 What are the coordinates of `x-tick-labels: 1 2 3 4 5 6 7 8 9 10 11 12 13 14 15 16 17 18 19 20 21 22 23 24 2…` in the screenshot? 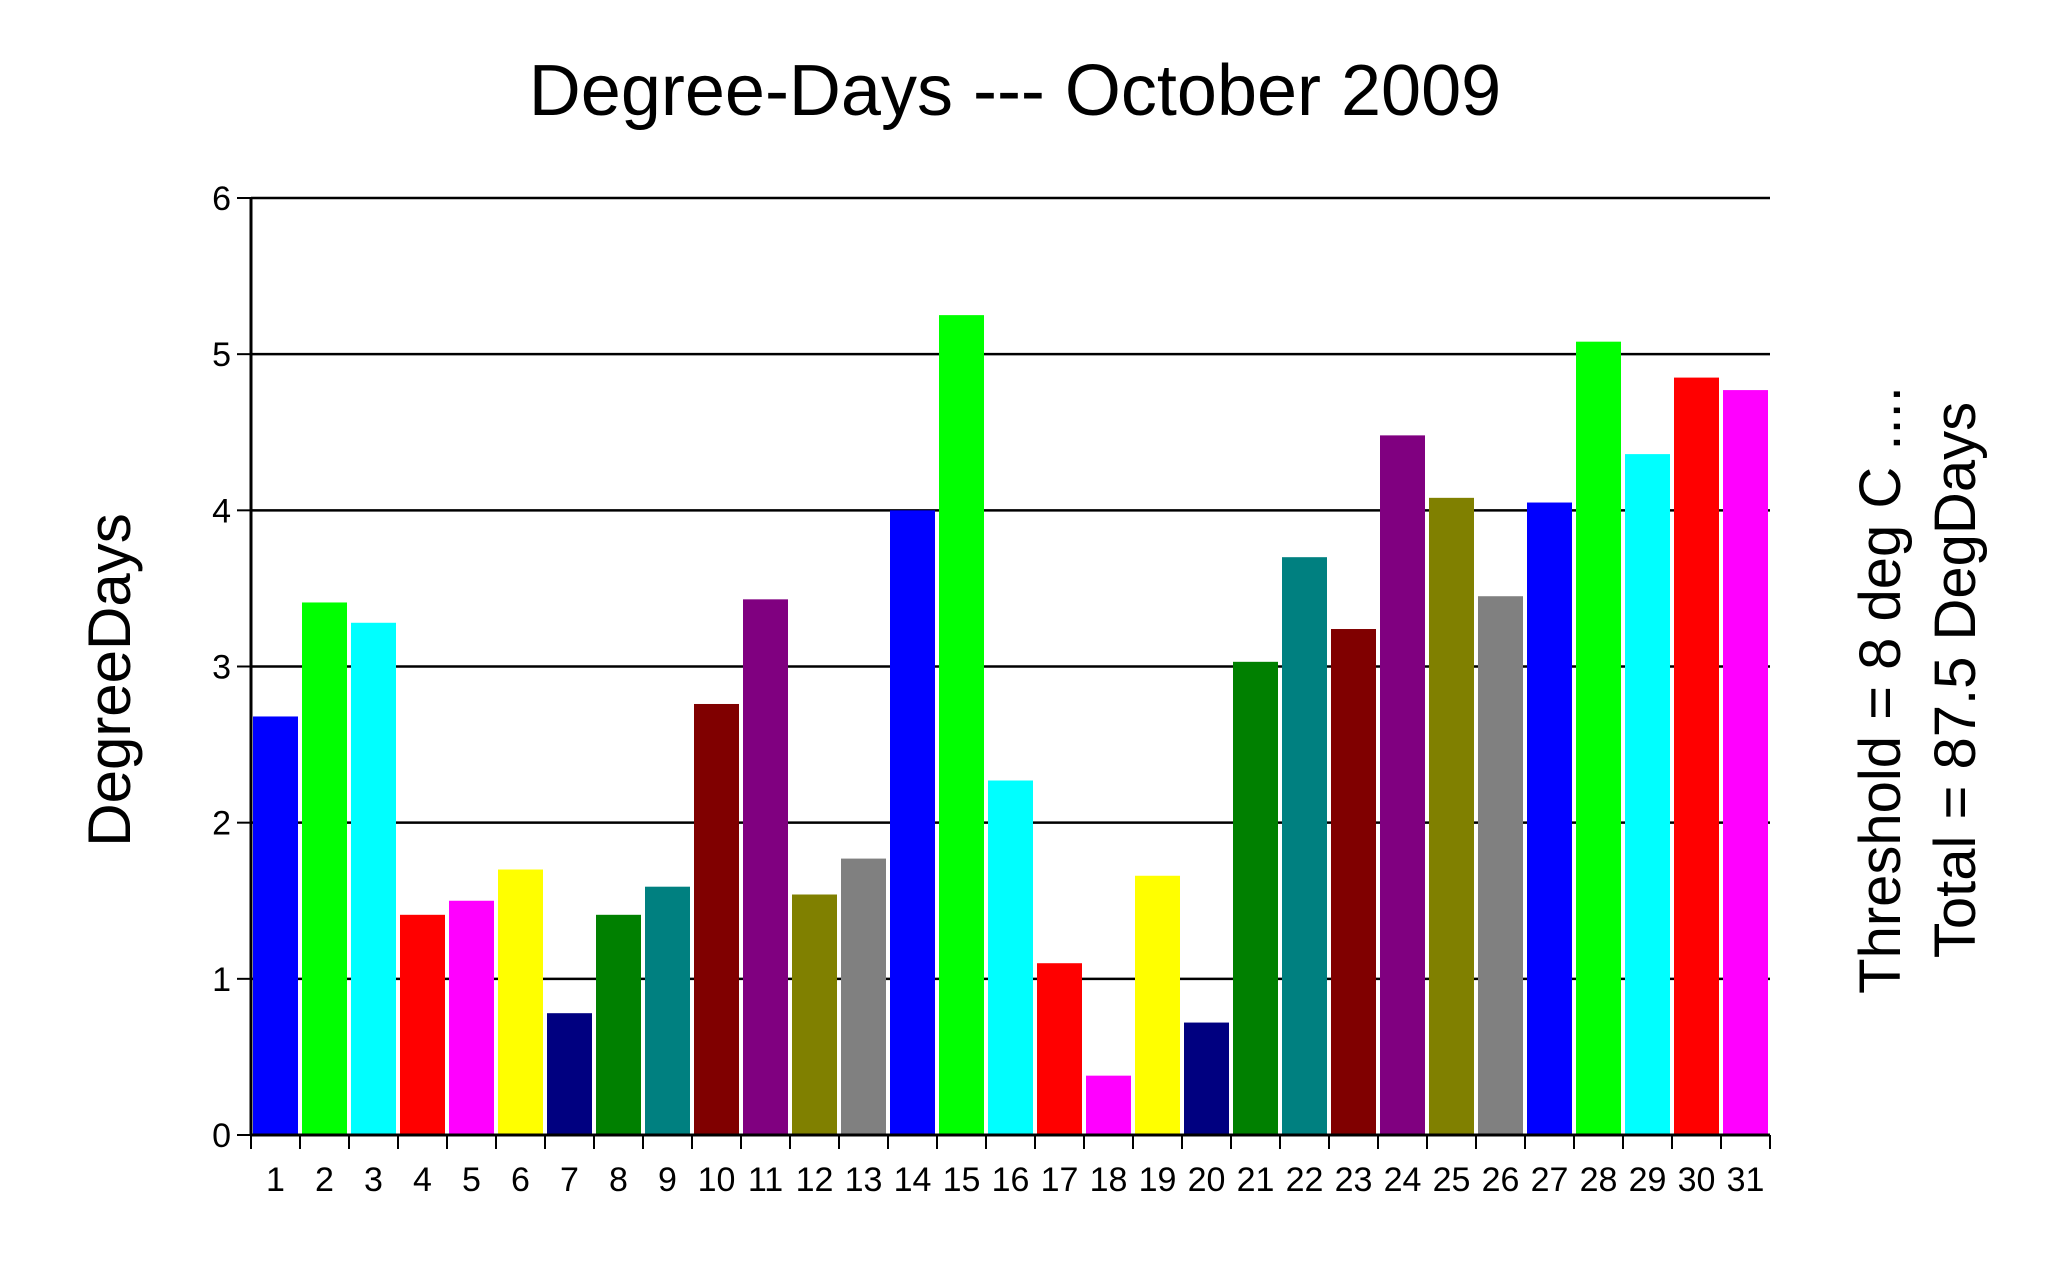 It's located at (1015, 1180).